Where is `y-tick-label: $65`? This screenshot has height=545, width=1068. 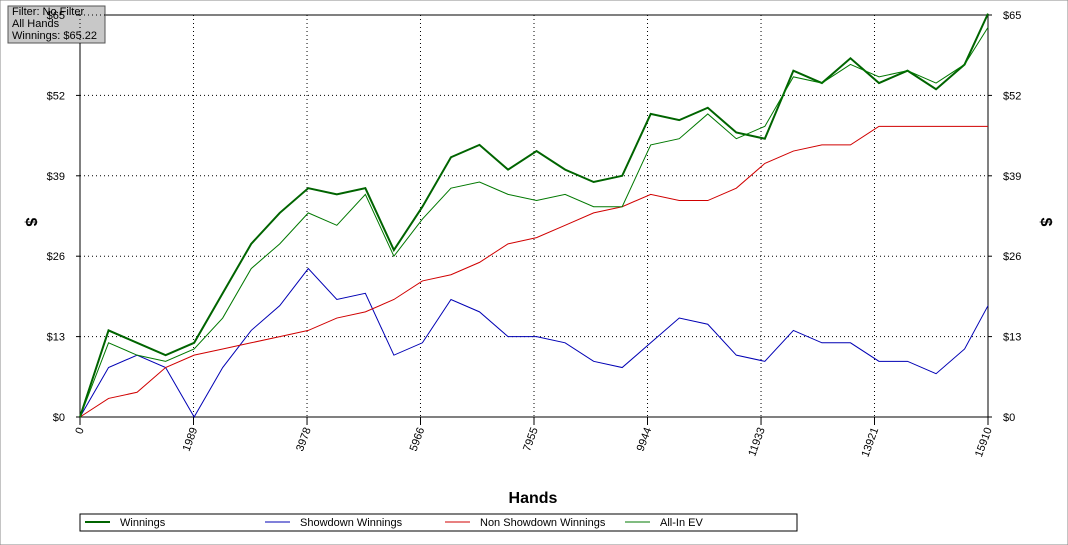
y-tick-label: $65 is located at coordinates (56, 16).